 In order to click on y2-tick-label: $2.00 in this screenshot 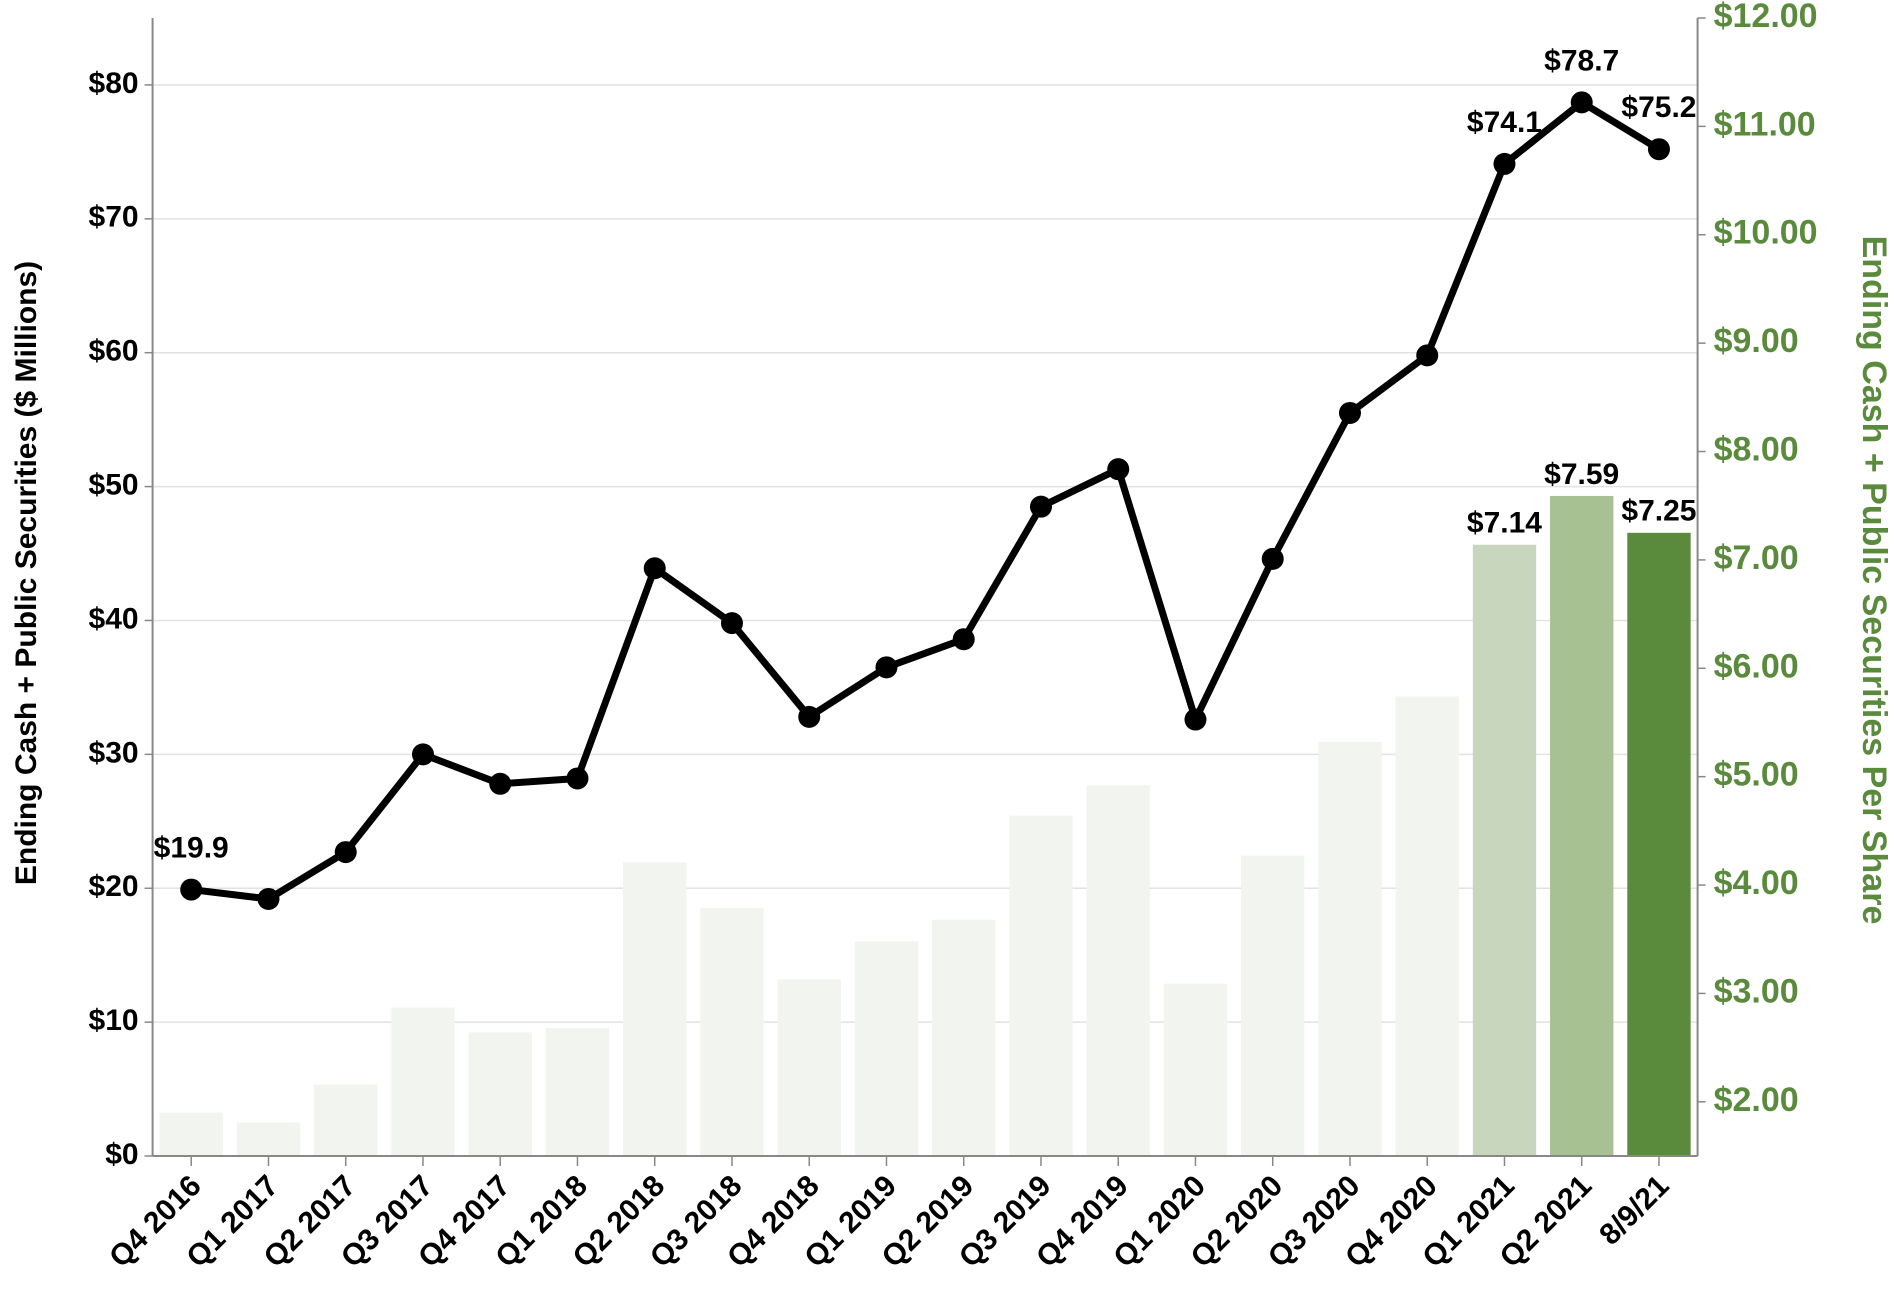, I will do `click(1756, 1100)`.